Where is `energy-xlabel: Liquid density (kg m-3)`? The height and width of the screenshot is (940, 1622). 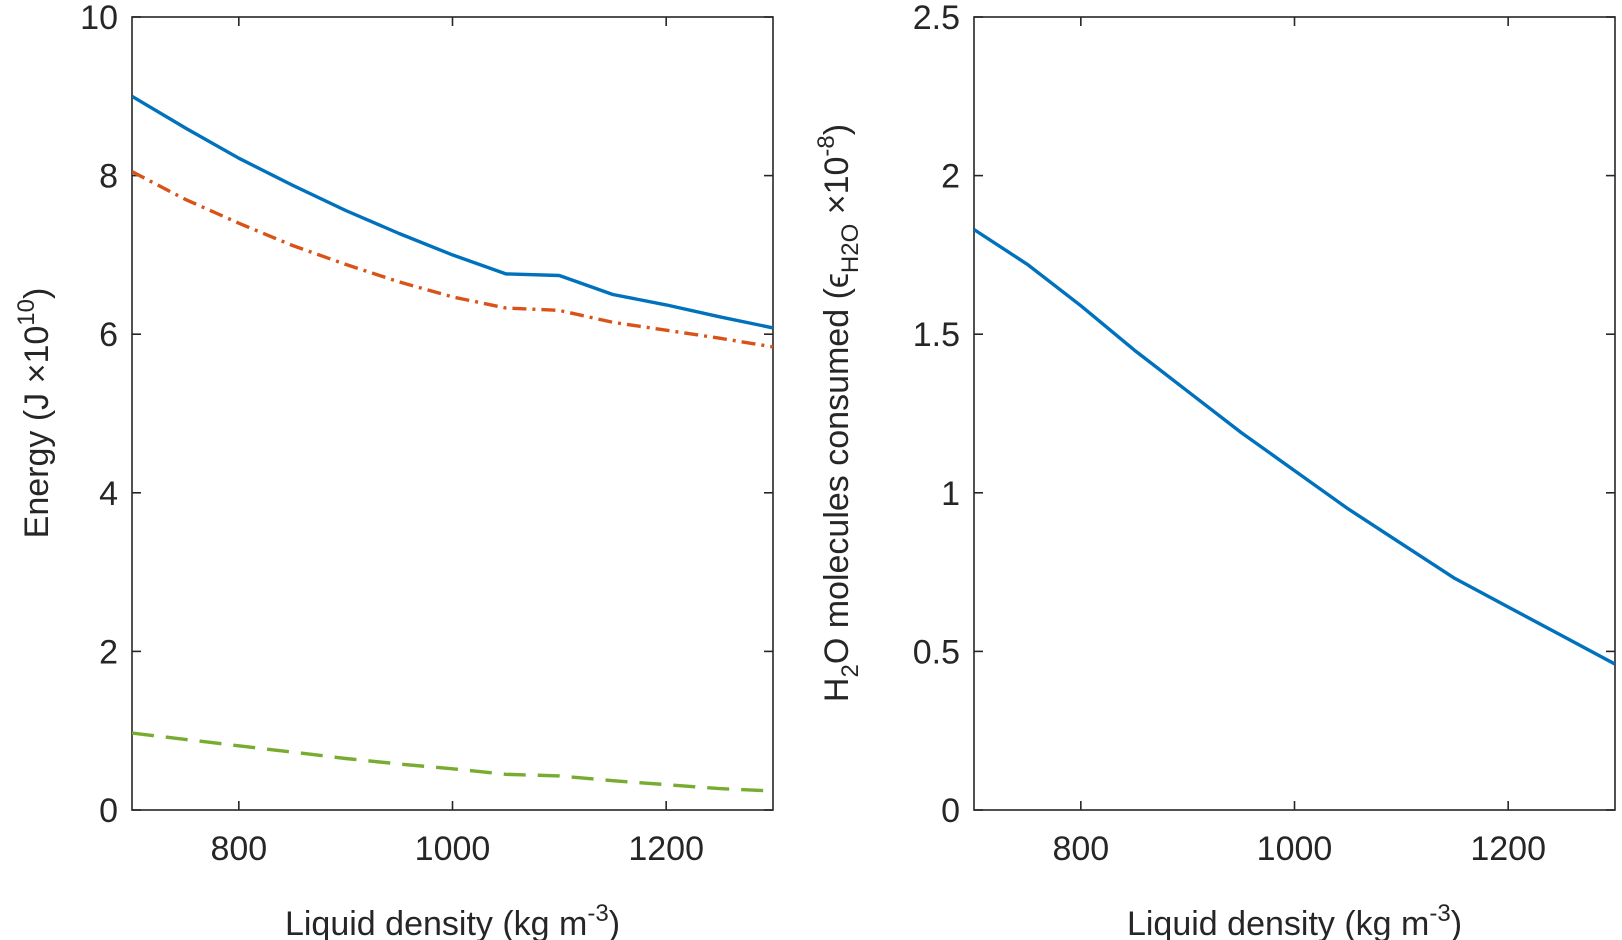
energy-xlabel: Liquid density (kg m-3) is located at coordinates (452, 920).